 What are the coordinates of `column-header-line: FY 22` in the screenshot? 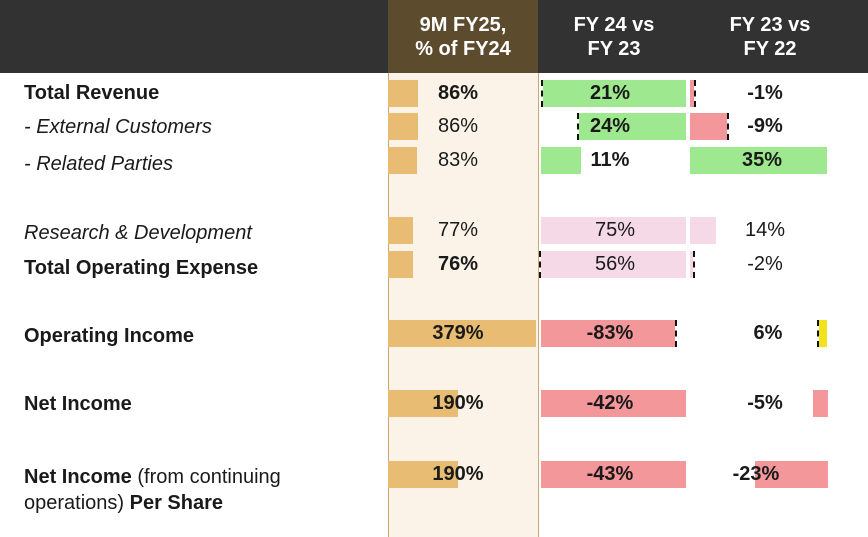 It's located at (770, 48).